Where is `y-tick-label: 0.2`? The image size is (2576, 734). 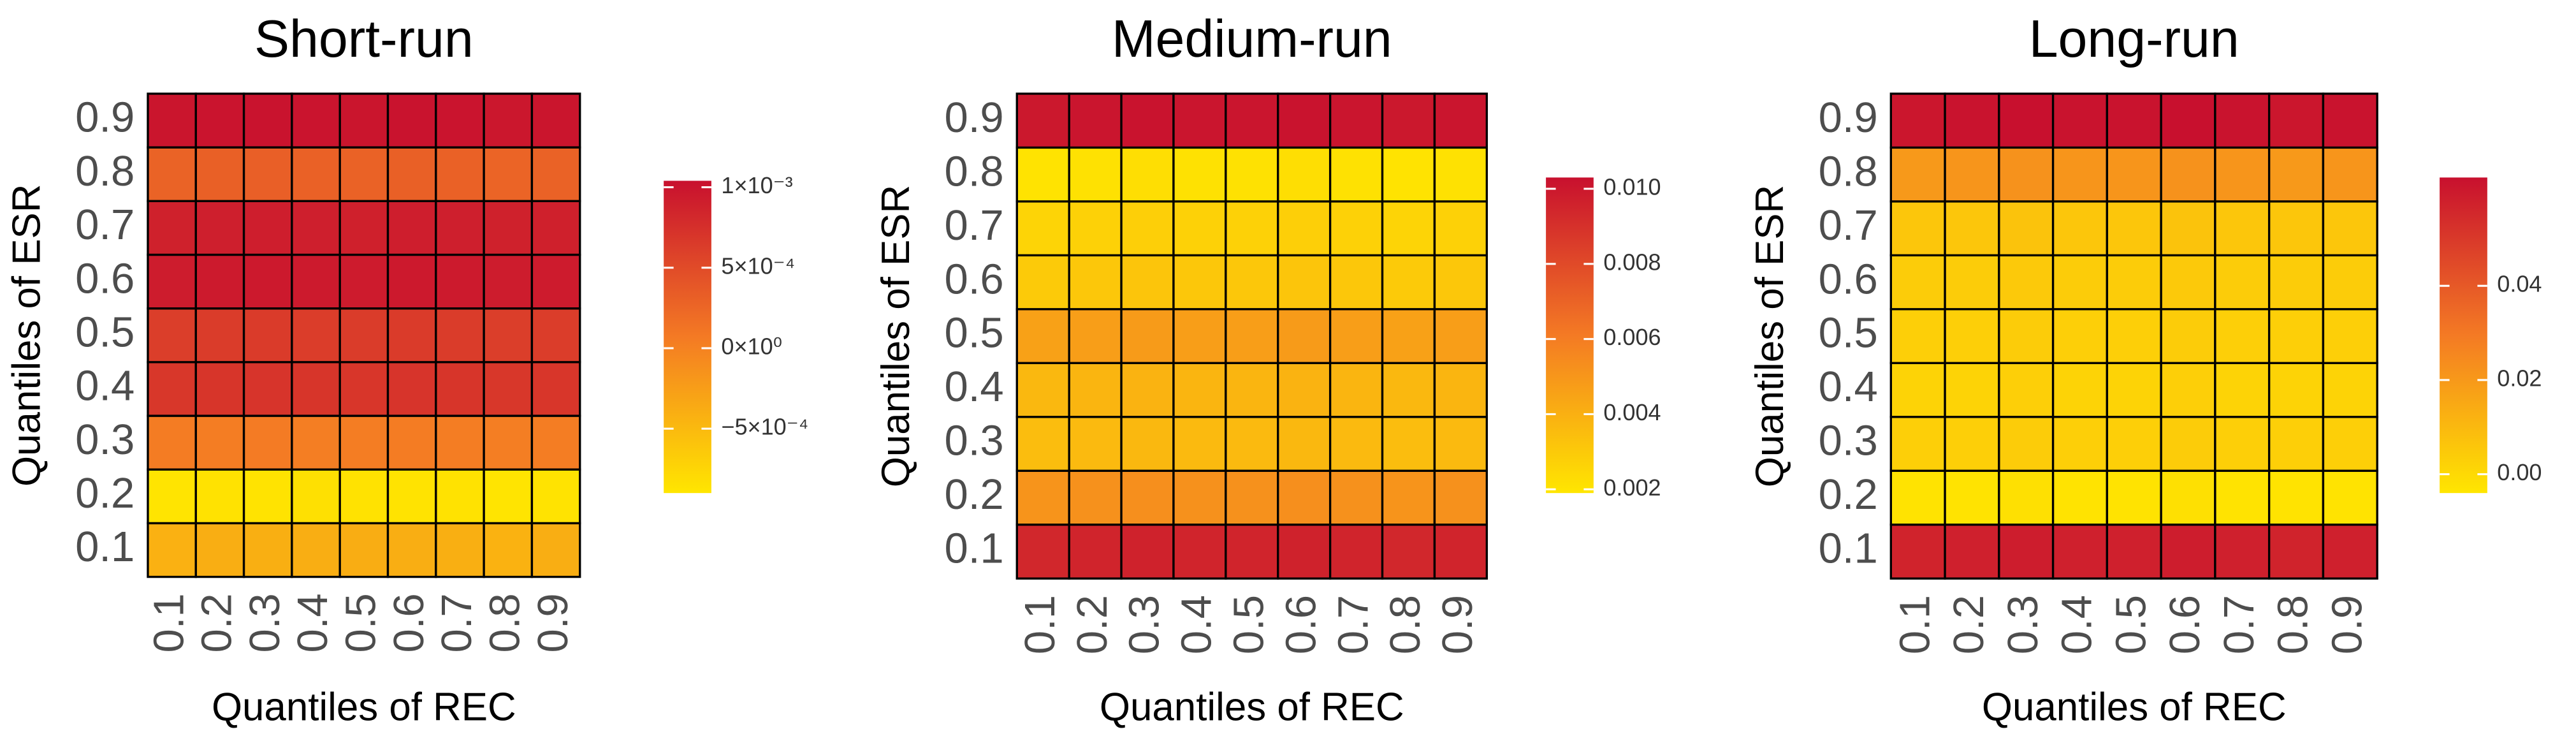
y-tick-label: 0.2 is located at coordinates (974, 494).